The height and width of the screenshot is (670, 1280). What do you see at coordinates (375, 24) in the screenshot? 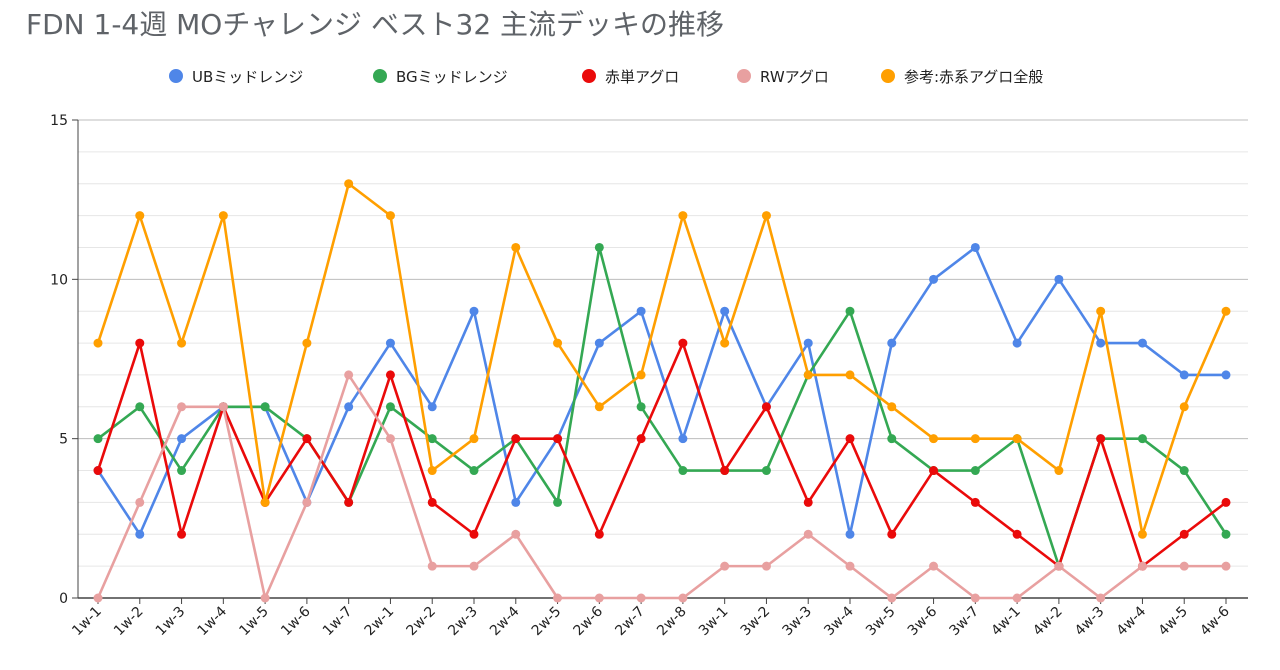
I see `chart-title: FDN 1-4週 MOチャレンジ ベスト32 主流デッキの推移` at bounding box center [375, 24].